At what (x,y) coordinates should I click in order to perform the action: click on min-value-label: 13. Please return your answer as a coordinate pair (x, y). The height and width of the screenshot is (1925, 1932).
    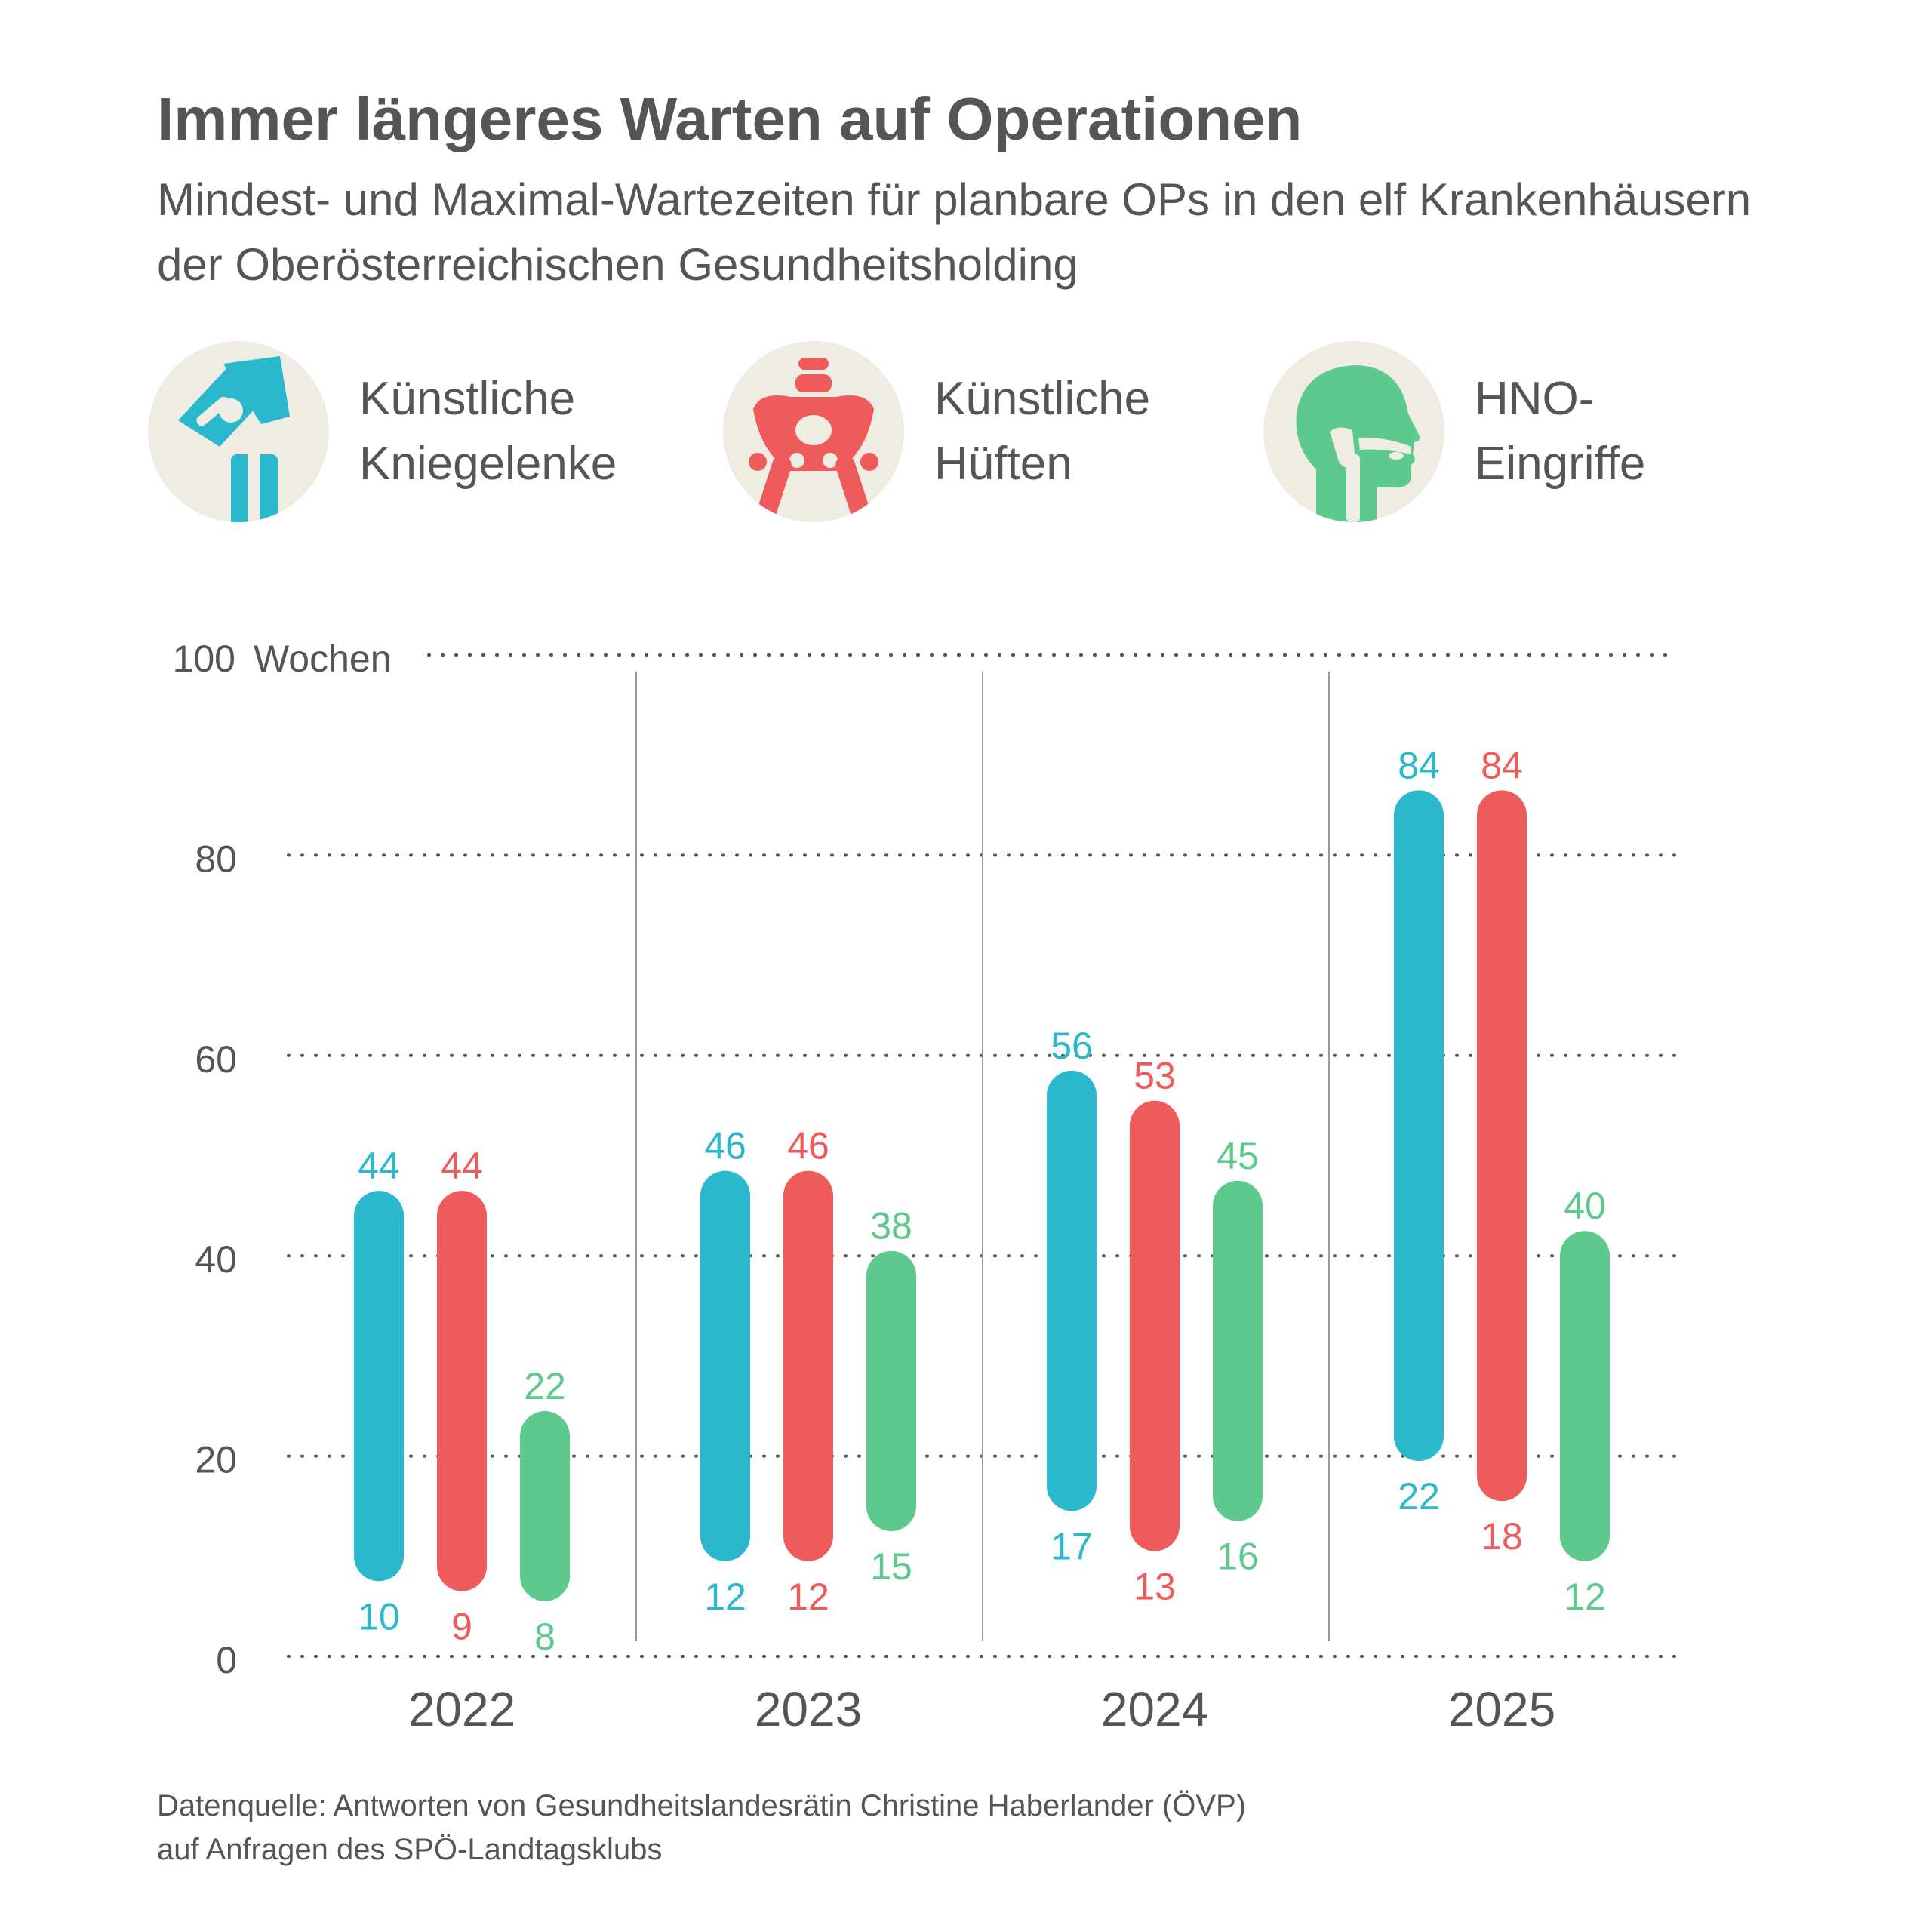
    Looking at the image, I should click on (1155, 1586).